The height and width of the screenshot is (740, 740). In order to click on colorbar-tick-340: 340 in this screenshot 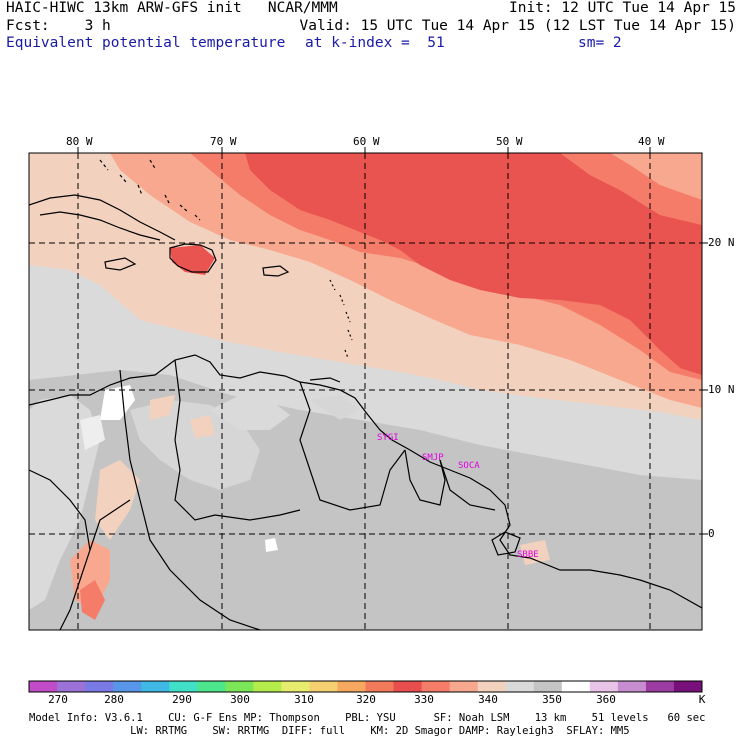, I will do `click(488, 699)`.